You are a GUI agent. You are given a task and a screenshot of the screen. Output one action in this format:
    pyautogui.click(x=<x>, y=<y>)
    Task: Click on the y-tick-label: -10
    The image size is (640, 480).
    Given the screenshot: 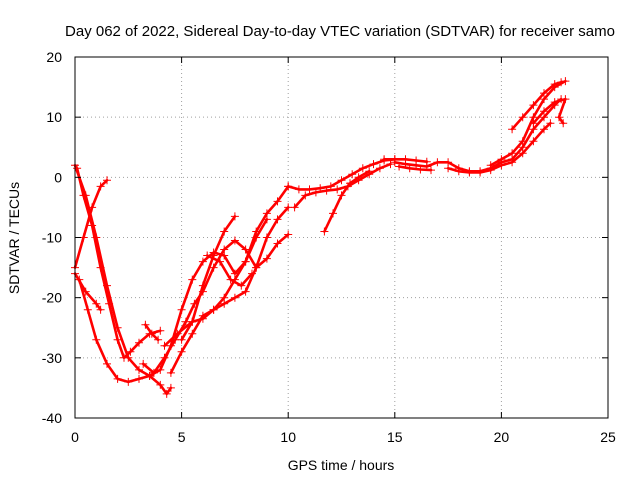 What is the action you would take?
    pyautogui.click(x=52, y=238)
    